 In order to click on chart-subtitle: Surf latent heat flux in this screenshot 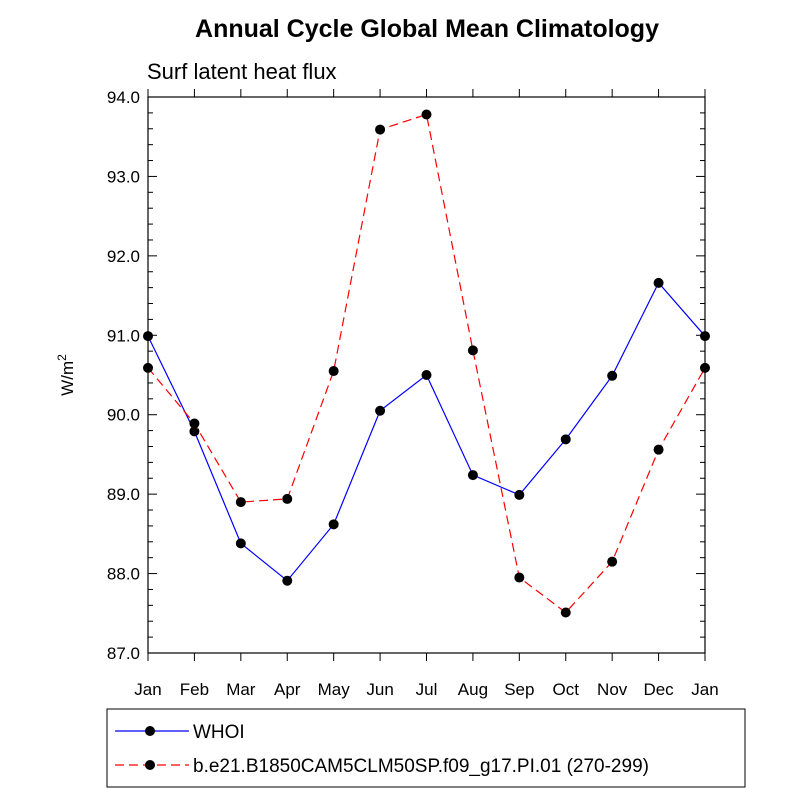, I will do `click(242, 71)`.